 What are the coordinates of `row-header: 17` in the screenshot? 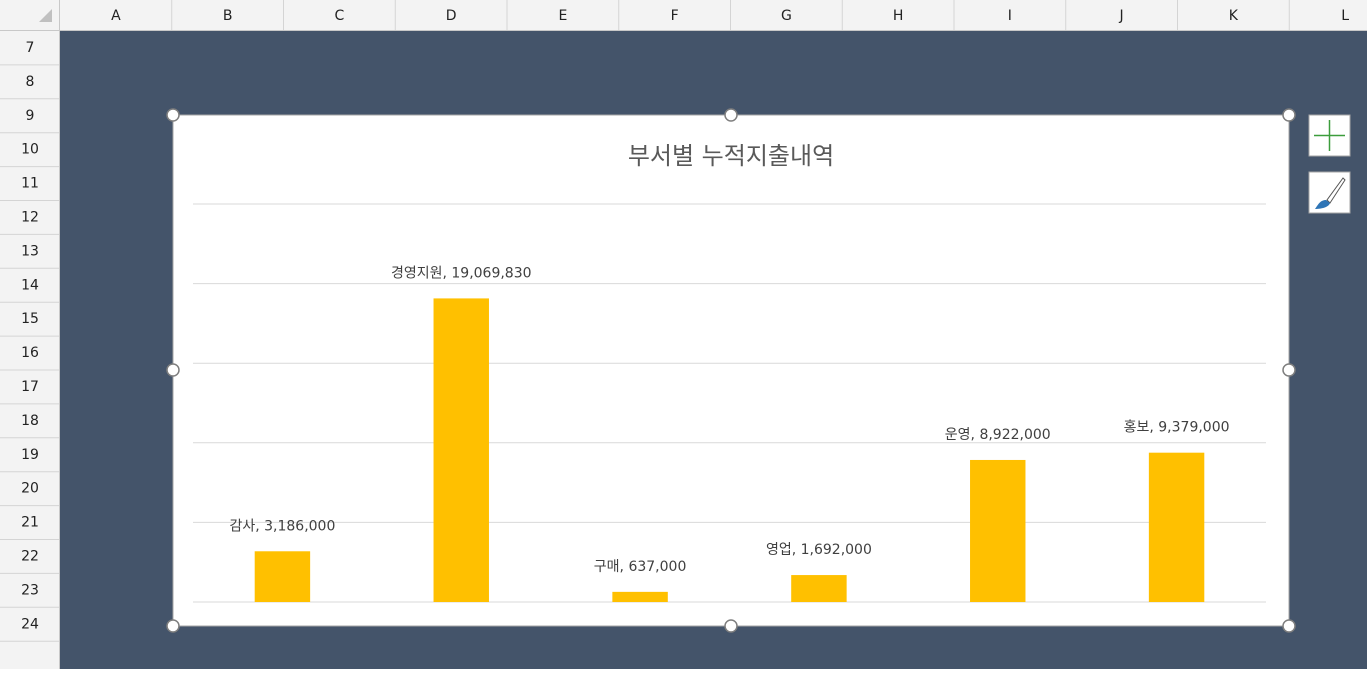 It's located at (30, 387).